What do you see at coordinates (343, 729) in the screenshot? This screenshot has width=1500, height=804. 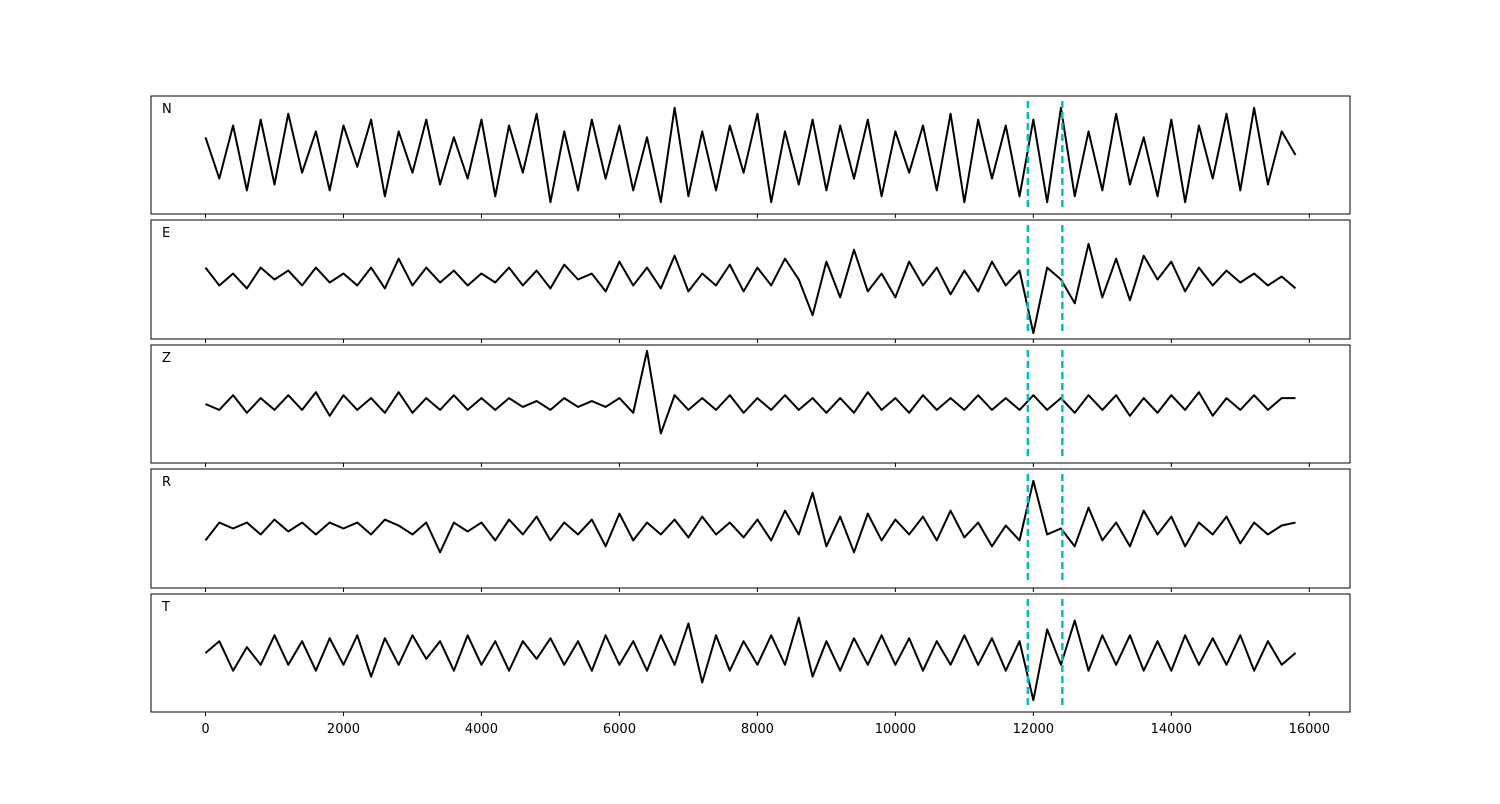 I see `x-tick-label: 2000` at bounding box center [343, 729].